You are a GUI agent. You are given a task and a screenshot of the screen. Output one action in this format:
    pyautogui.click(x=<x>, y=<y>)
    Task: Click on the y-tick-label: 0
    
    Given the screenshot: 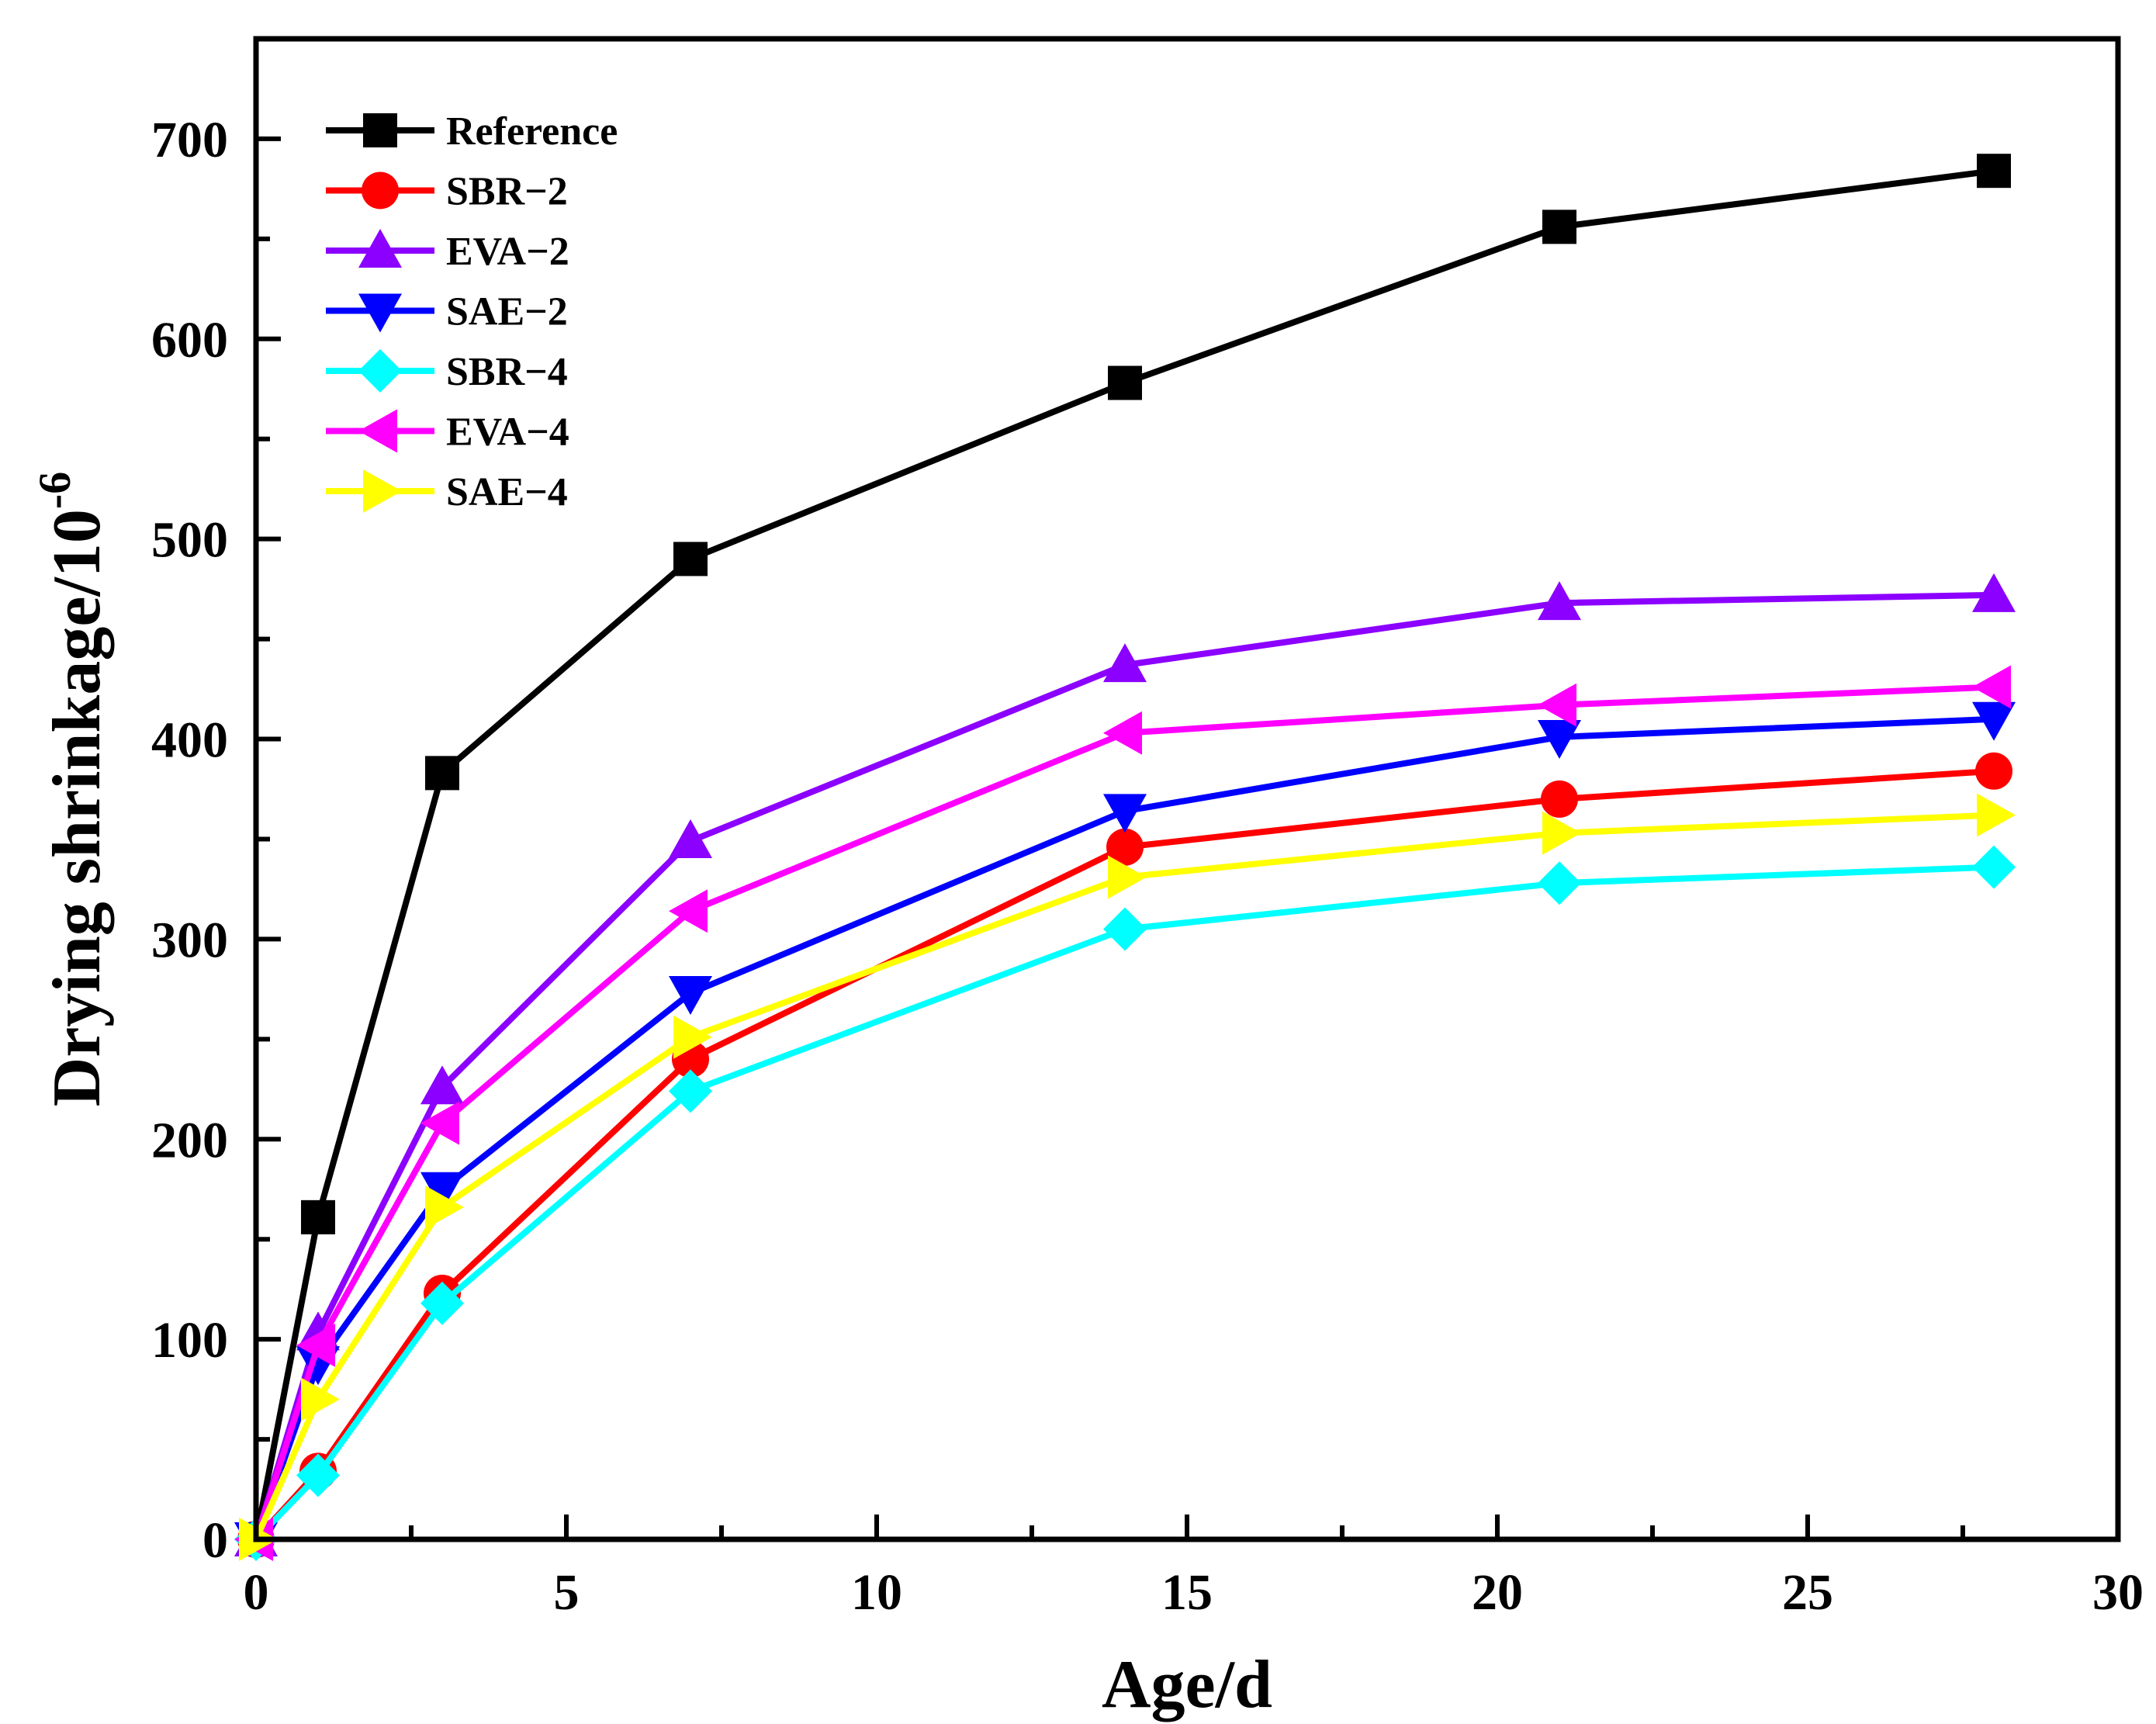 What is the action you would take?
    pyautogui.click(x=215, y=1541)
    